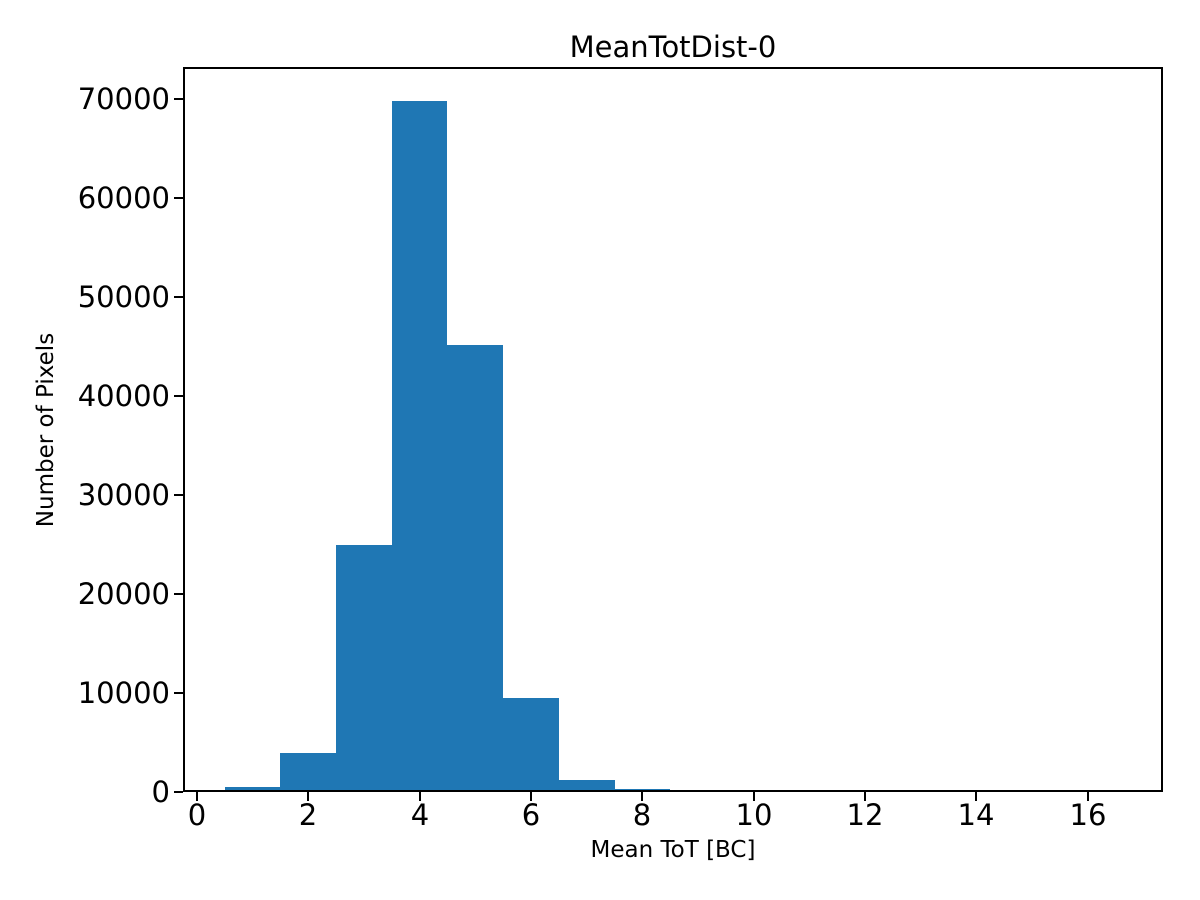 The height and width of the screenshot is (900, 1200). What do you see at coordinates (673, 850) in the screenshot?
I see `x-axis-label: Mean ToT [BC]` at bounding box center [673, 850].